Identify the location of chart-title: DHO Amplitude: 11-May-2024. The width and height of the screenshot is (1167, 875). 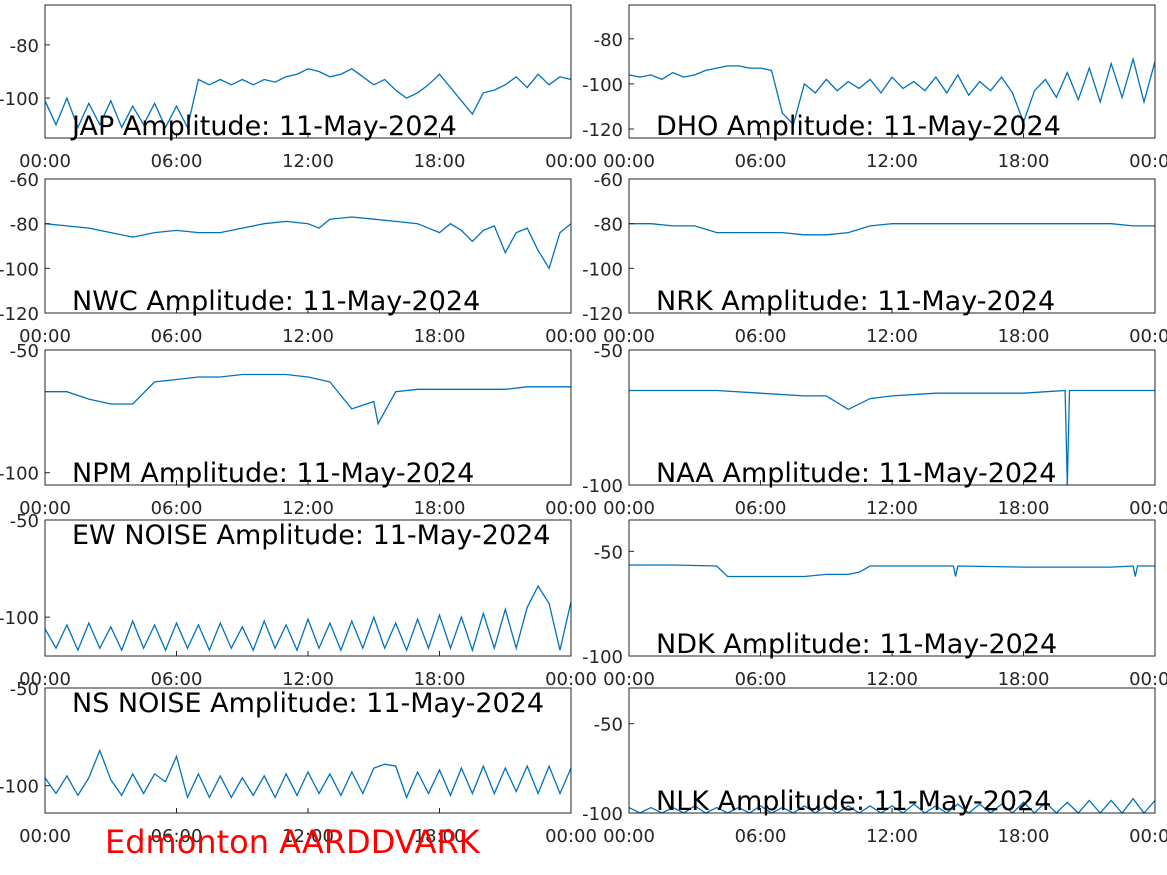
(858, 126).